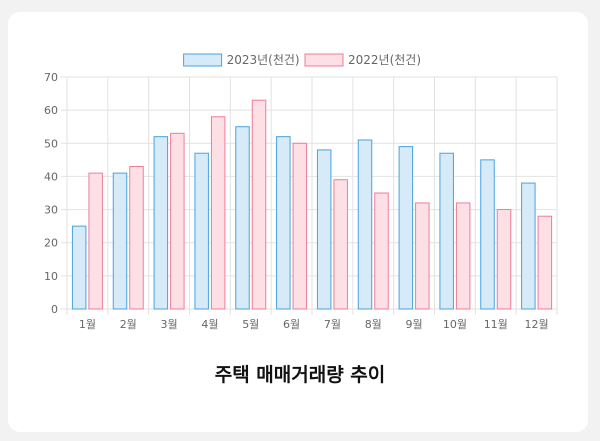  What do you see at coordinates (263, 59) in the screenshot?
I see `legend-label: 2023년(천건)` at bounding box center [263, 59].